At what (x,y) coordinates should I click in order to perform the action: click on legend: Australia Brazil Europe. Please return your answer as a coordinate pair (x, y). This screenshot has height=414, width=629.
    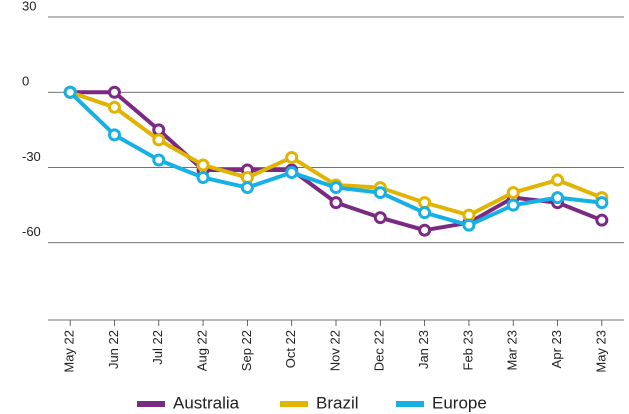
    Looking at the image, I should click on (312, 402).